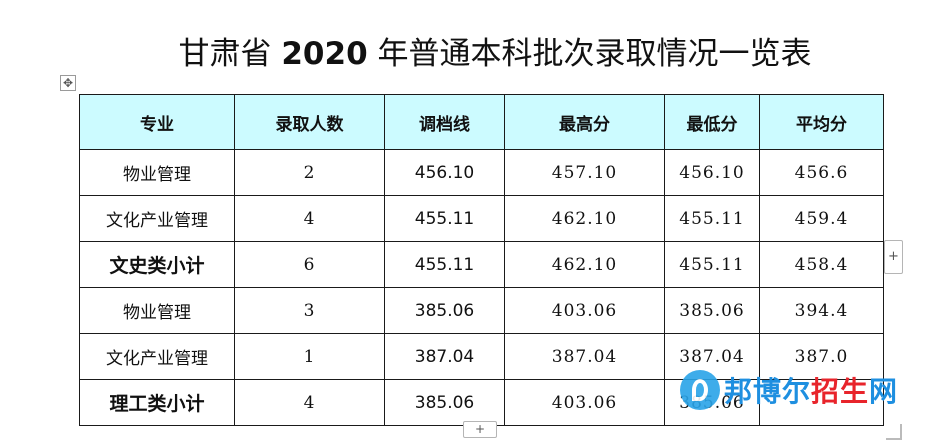 The height and width of the screenshot is (442, 935). What do you see at coordinates (444, 356) in the screenshot?
I see `cell-cutoff: 387.04` at bounding box center [444, 356].